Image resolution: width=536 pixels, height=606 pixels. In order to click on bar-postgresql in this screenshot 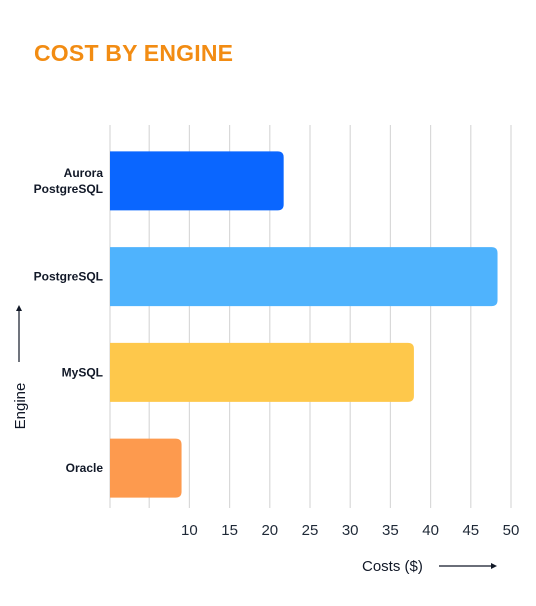, I will do `click(304, 277)`.